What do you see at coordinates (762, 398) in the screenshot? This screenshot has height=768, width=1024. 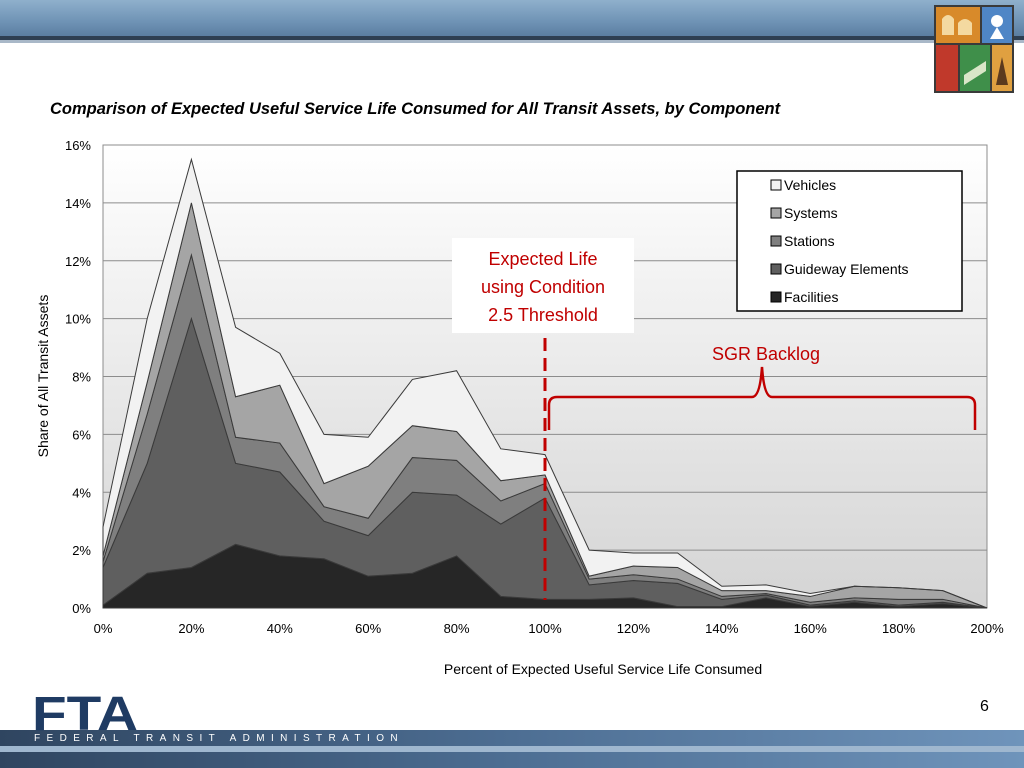 I see `backlog-bracket` at bounding box center [762, 398].